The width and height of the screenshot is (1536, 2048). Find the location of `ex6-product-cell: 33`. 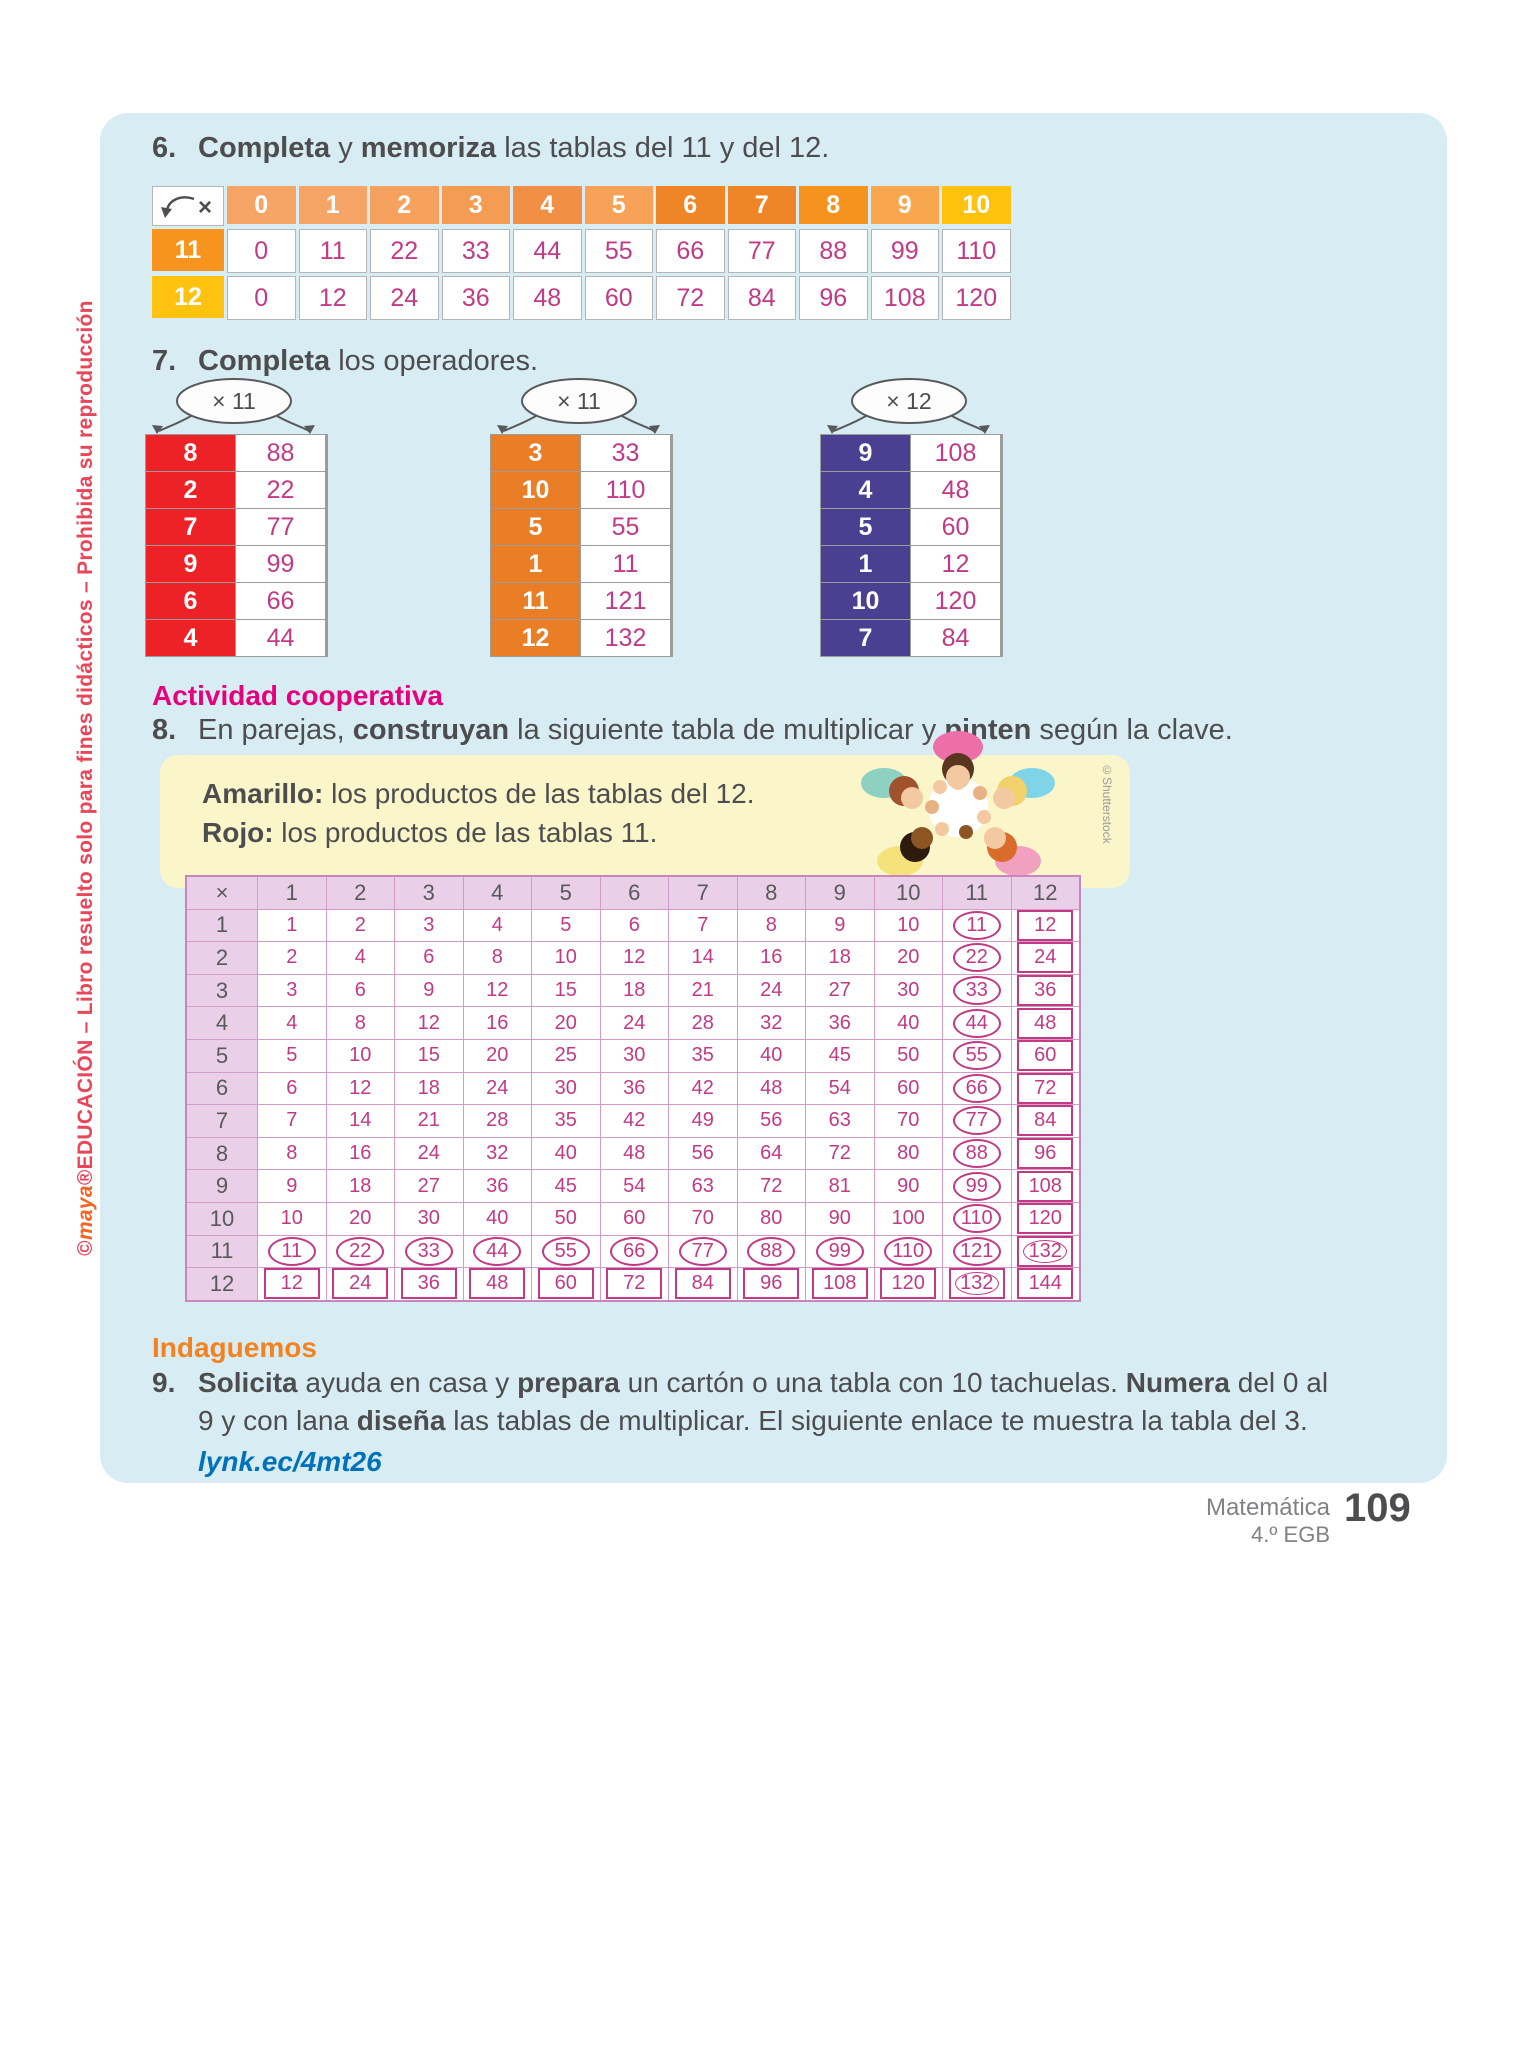

ex6-product-cell: 33 is located at coordinates (475, 251).